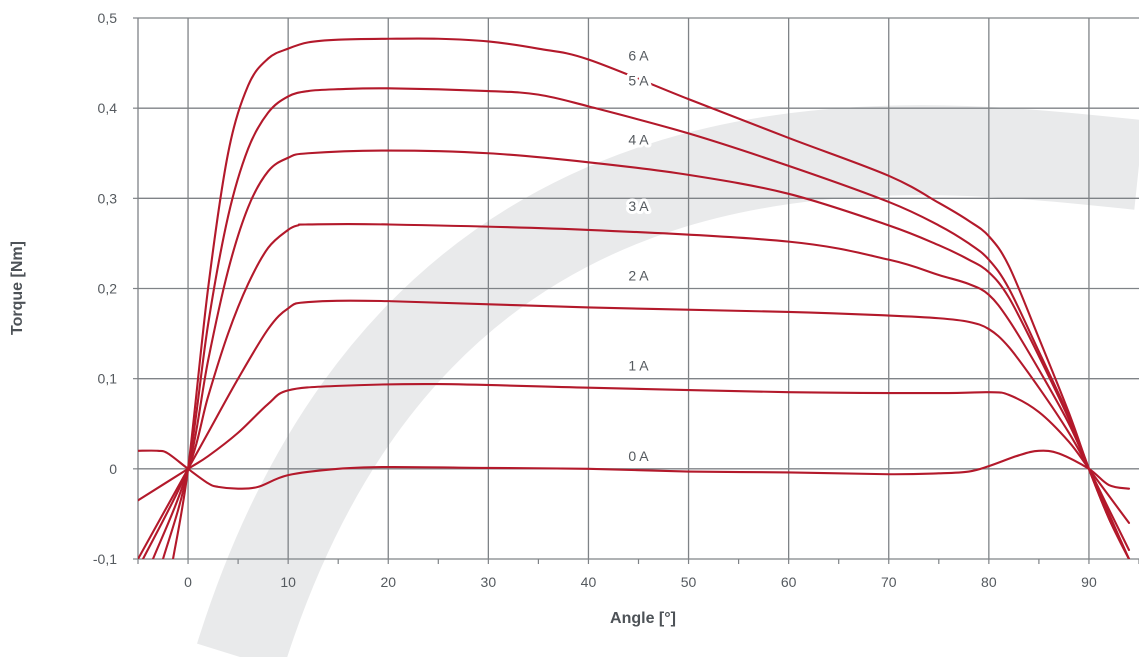  Describe the element at coordinates (789, 582) in the screenshot. I see `x-tick-label: 60` at that location.